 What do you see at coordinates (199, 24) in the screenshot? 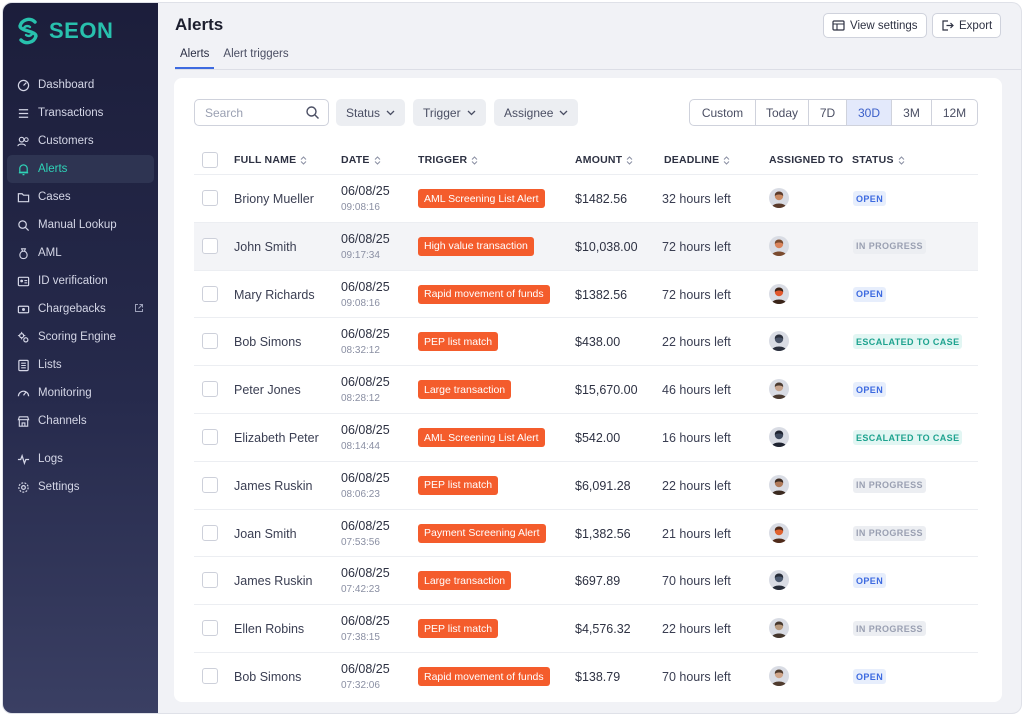
I see `page-title: Alerts` at bounding box center [199, 24].